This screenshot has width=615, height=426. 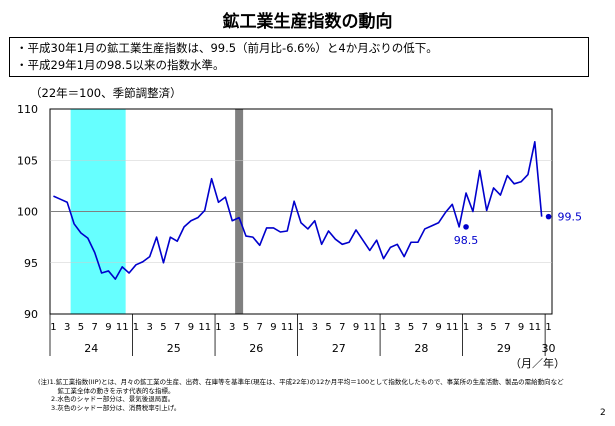 What do you see at coordinates (91, 348) in the screenshot?
I see `x-year-label: 24` at bounding box center [91, 348].